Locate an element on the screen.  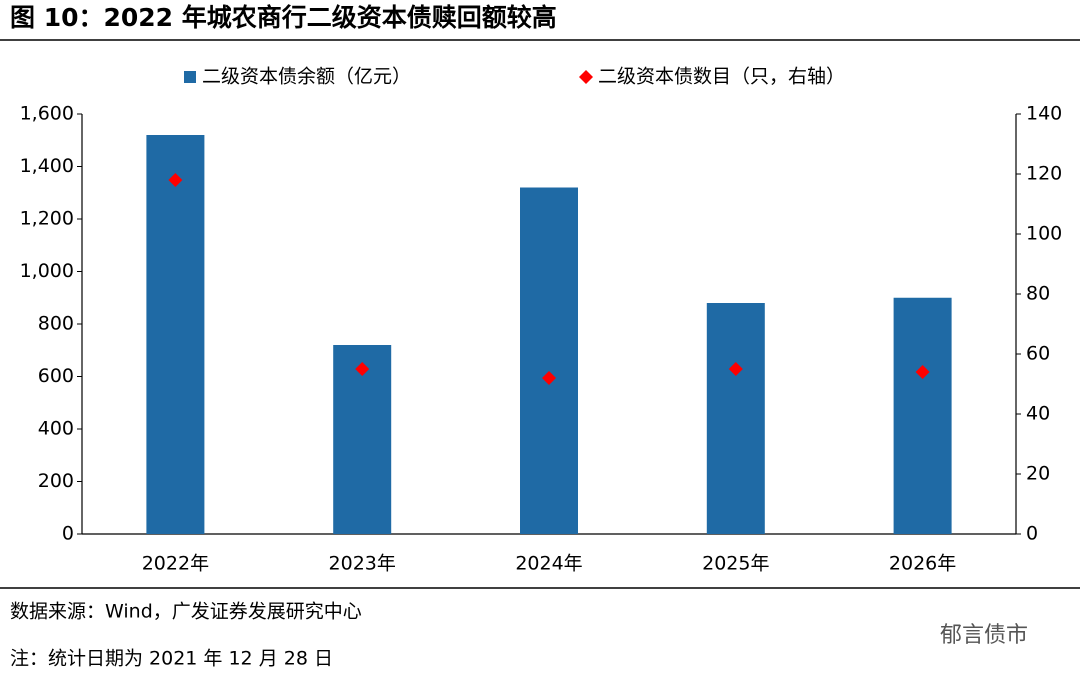
y-tick-label: 600 is located at coordinates (56, 376).